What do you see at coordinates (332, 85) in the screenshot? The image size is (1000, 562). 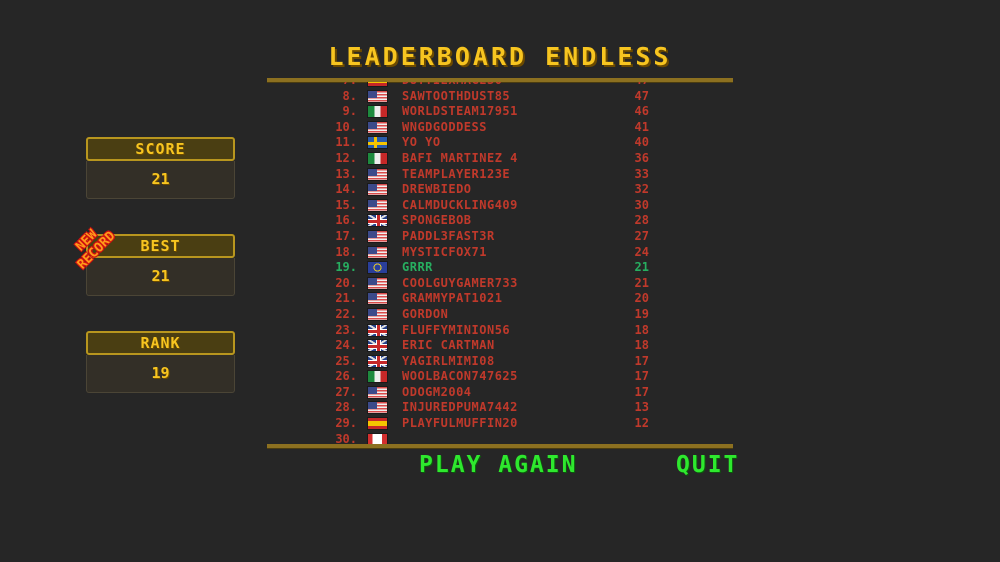 I see `rank-number: 7.` at bounding box center [332, 85].